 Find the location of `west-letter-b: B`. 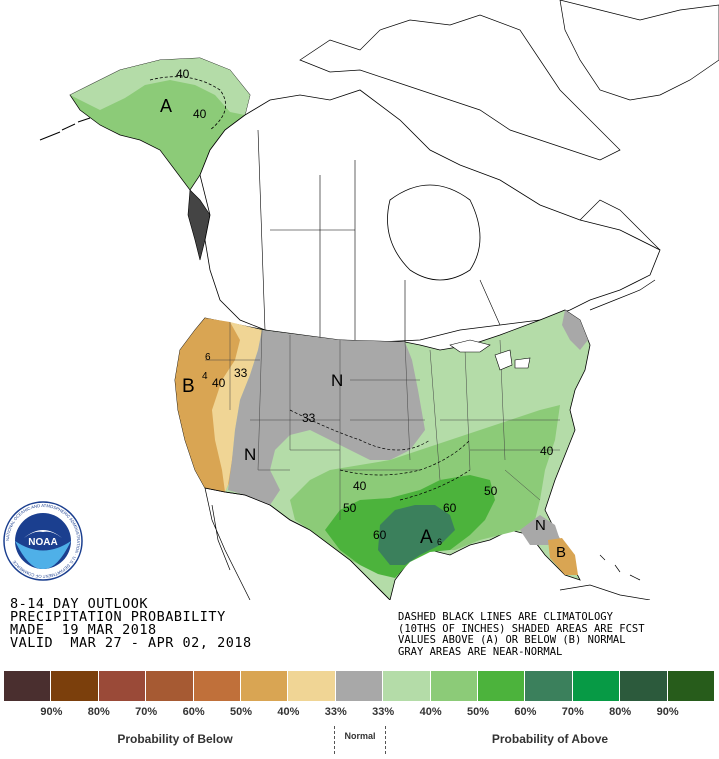

west-letter-b: B is located at coordinates (188, 386).